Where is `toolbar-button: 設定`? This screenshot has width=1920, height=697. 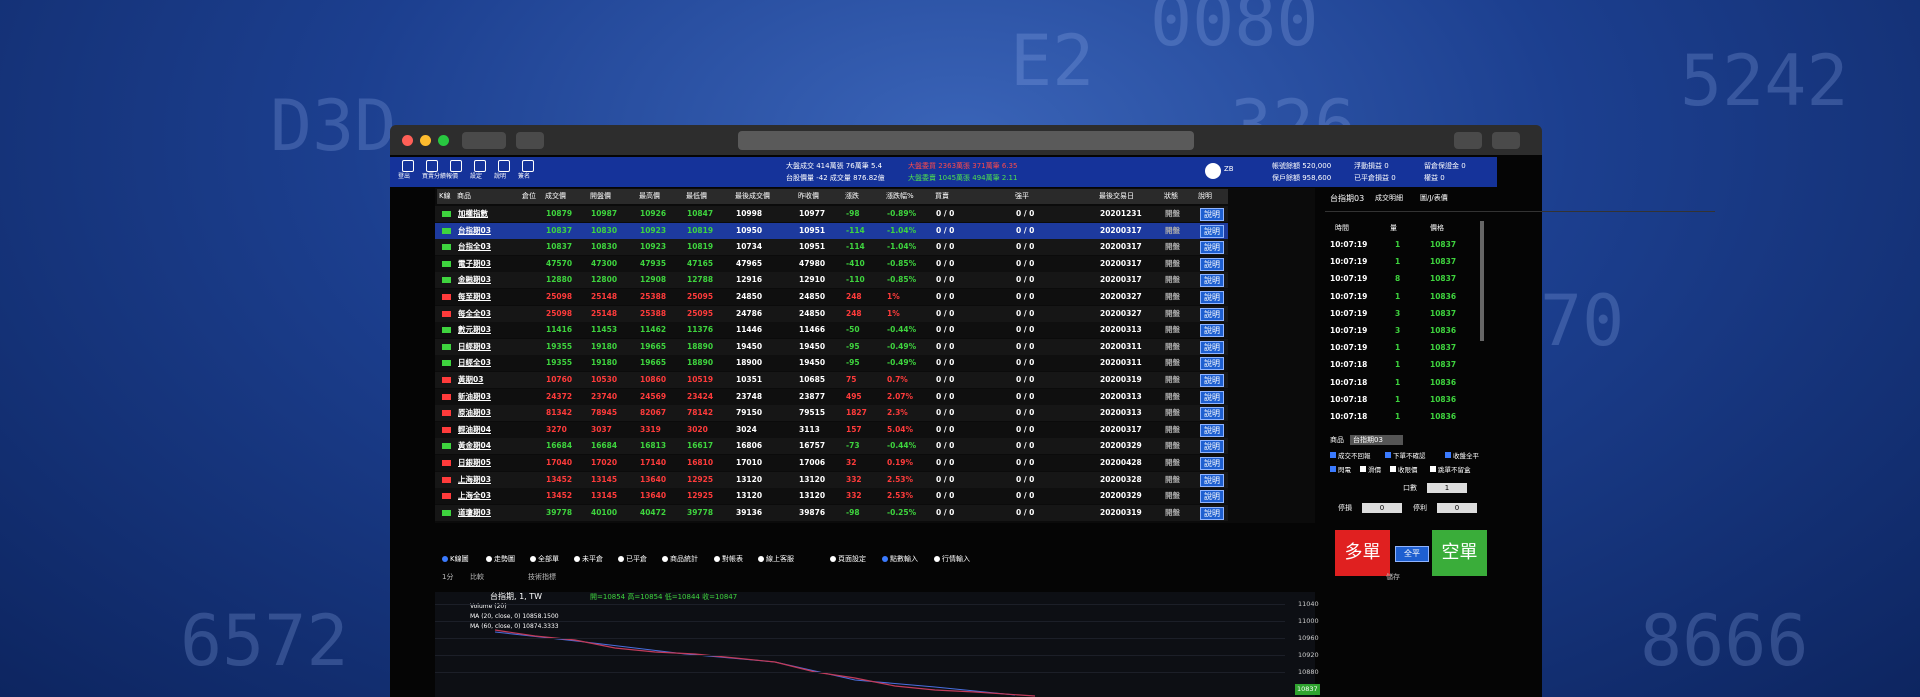
toolbar-button: 設定 is located at coordinates (476, 176).